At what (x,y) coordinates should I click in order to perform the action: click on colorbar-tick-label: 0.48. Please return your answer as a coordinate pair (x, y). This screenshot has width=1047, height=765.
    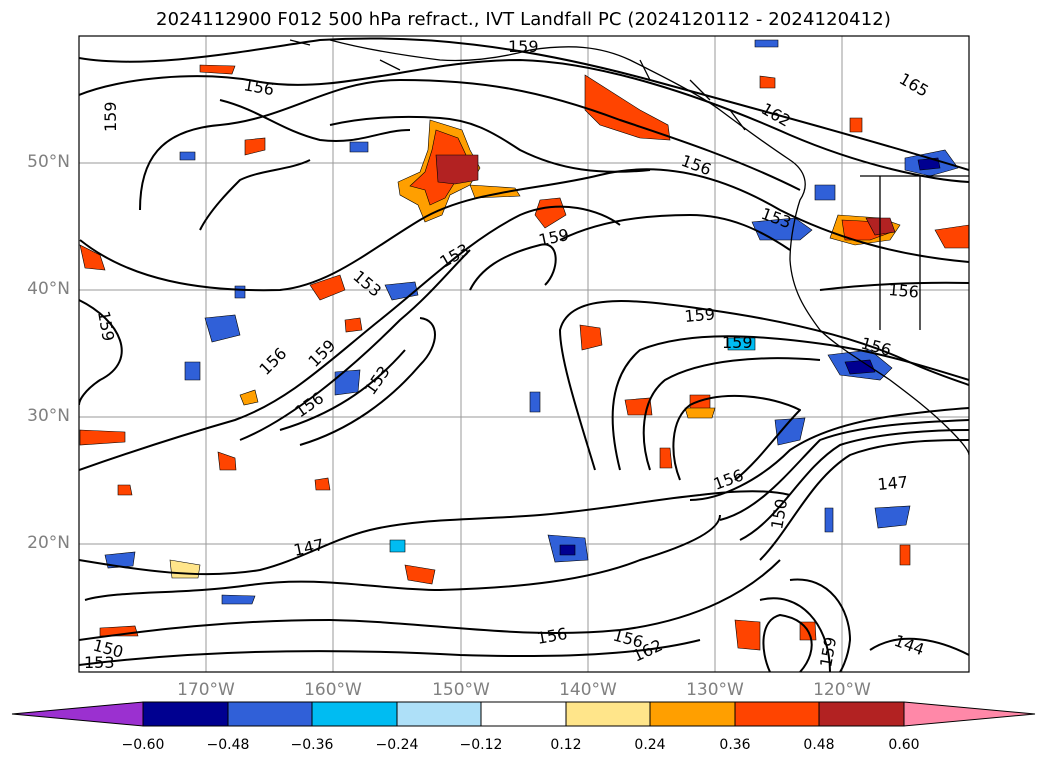
    Looking at the image, I should click on (819, 745).